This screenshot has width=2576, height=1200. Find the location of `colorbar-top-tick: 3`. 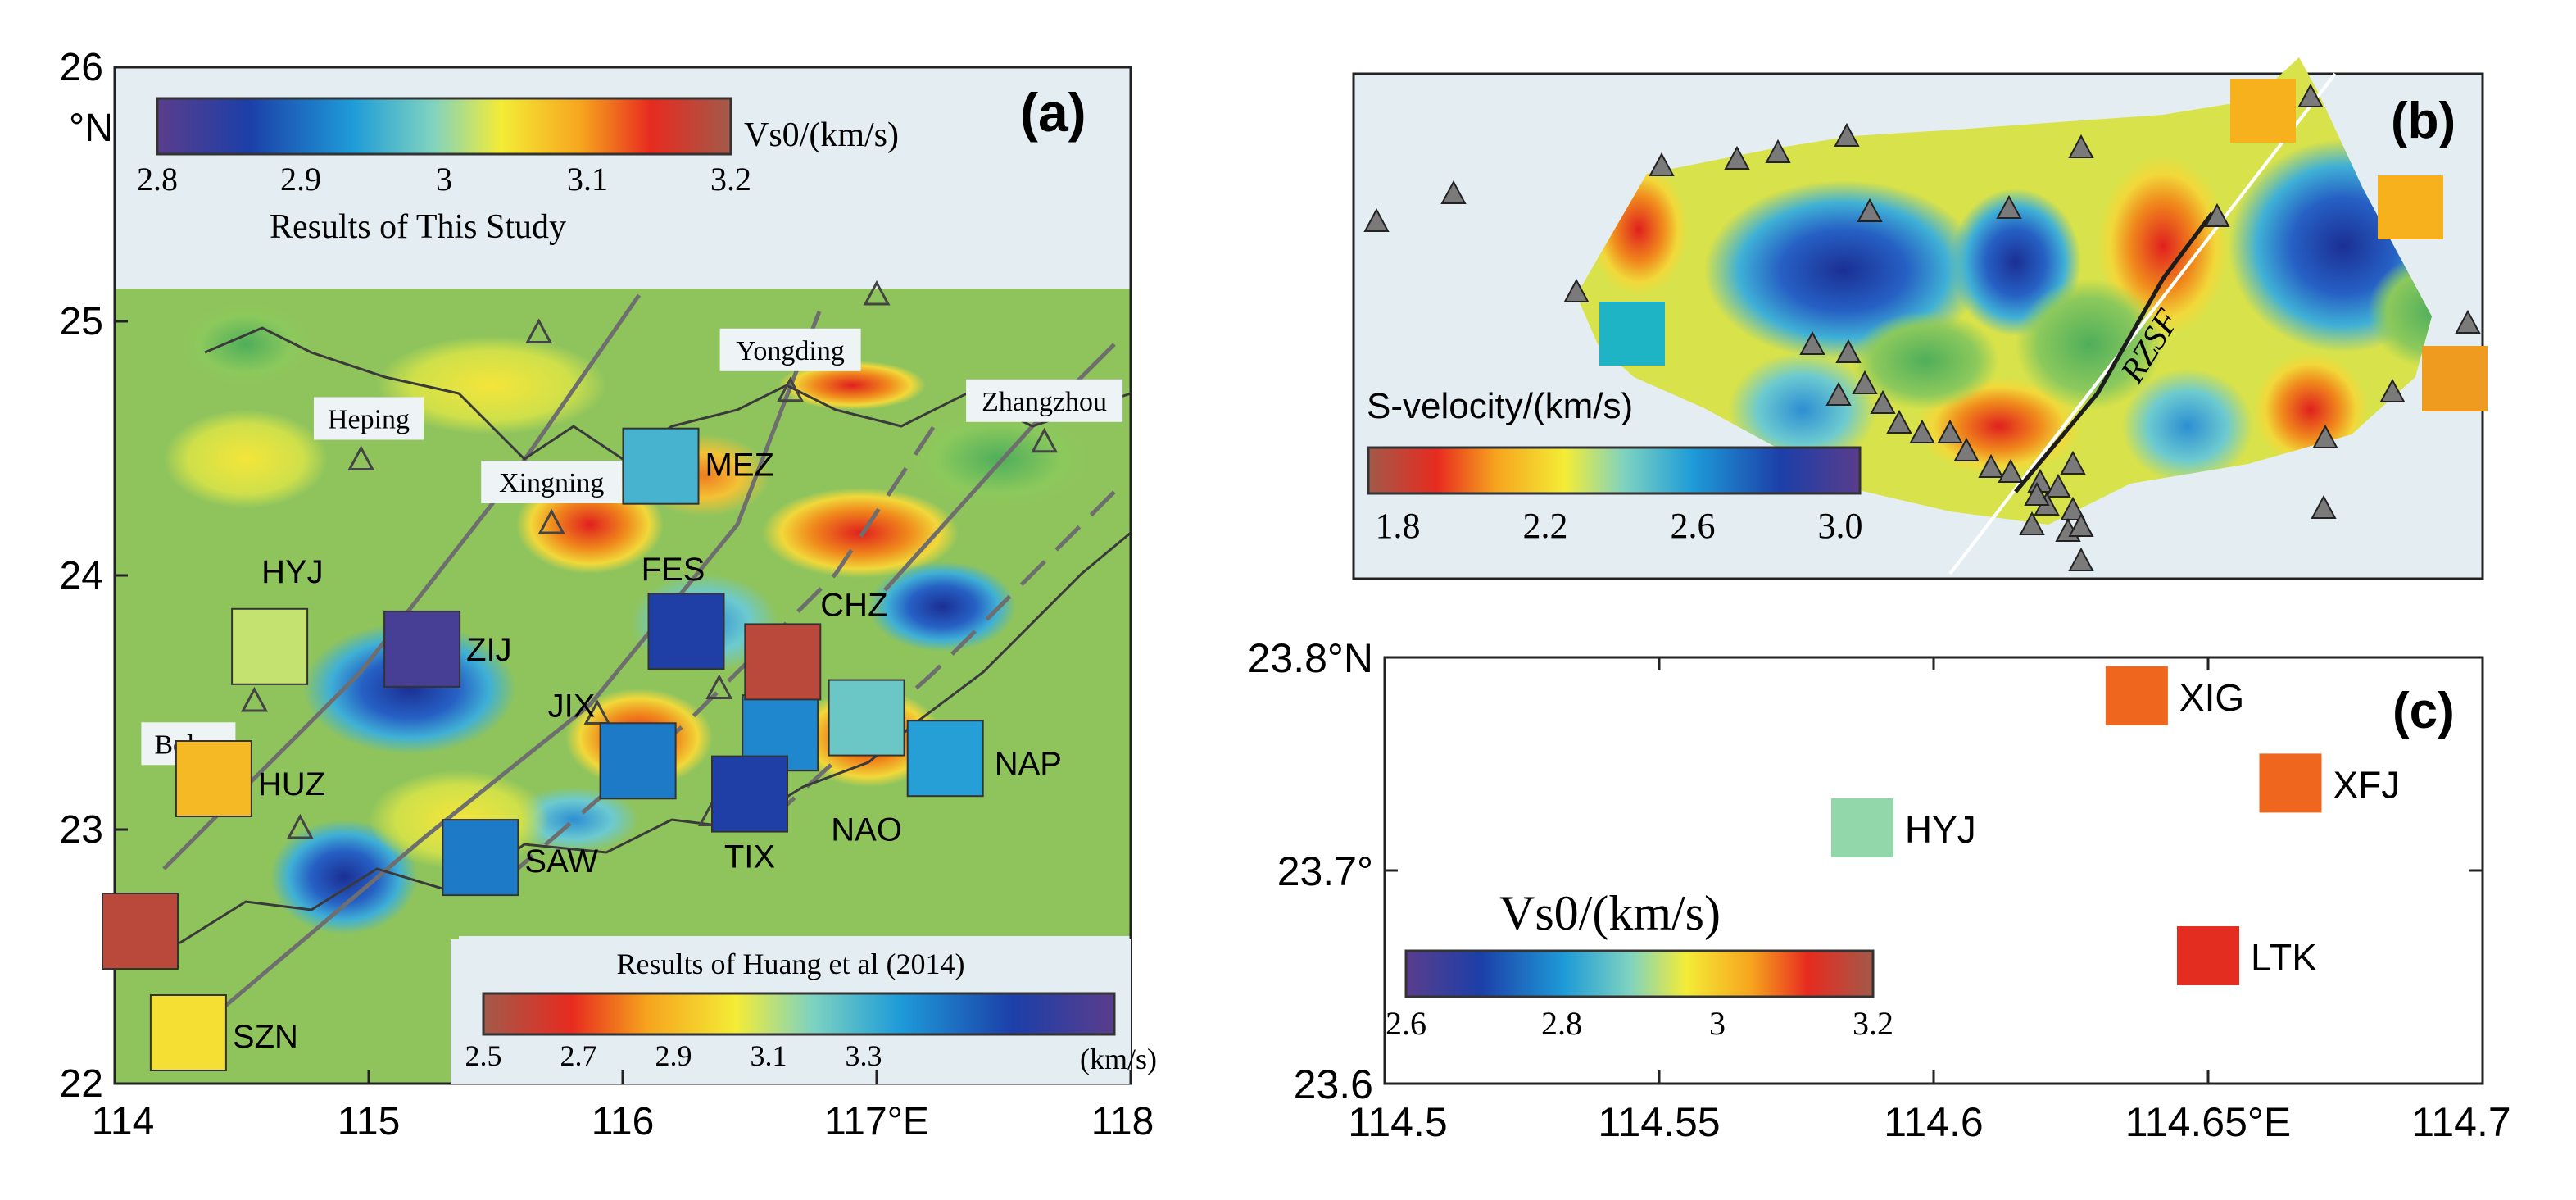

colorbar-top-tick: 3 is located at coordinates (444, 179).